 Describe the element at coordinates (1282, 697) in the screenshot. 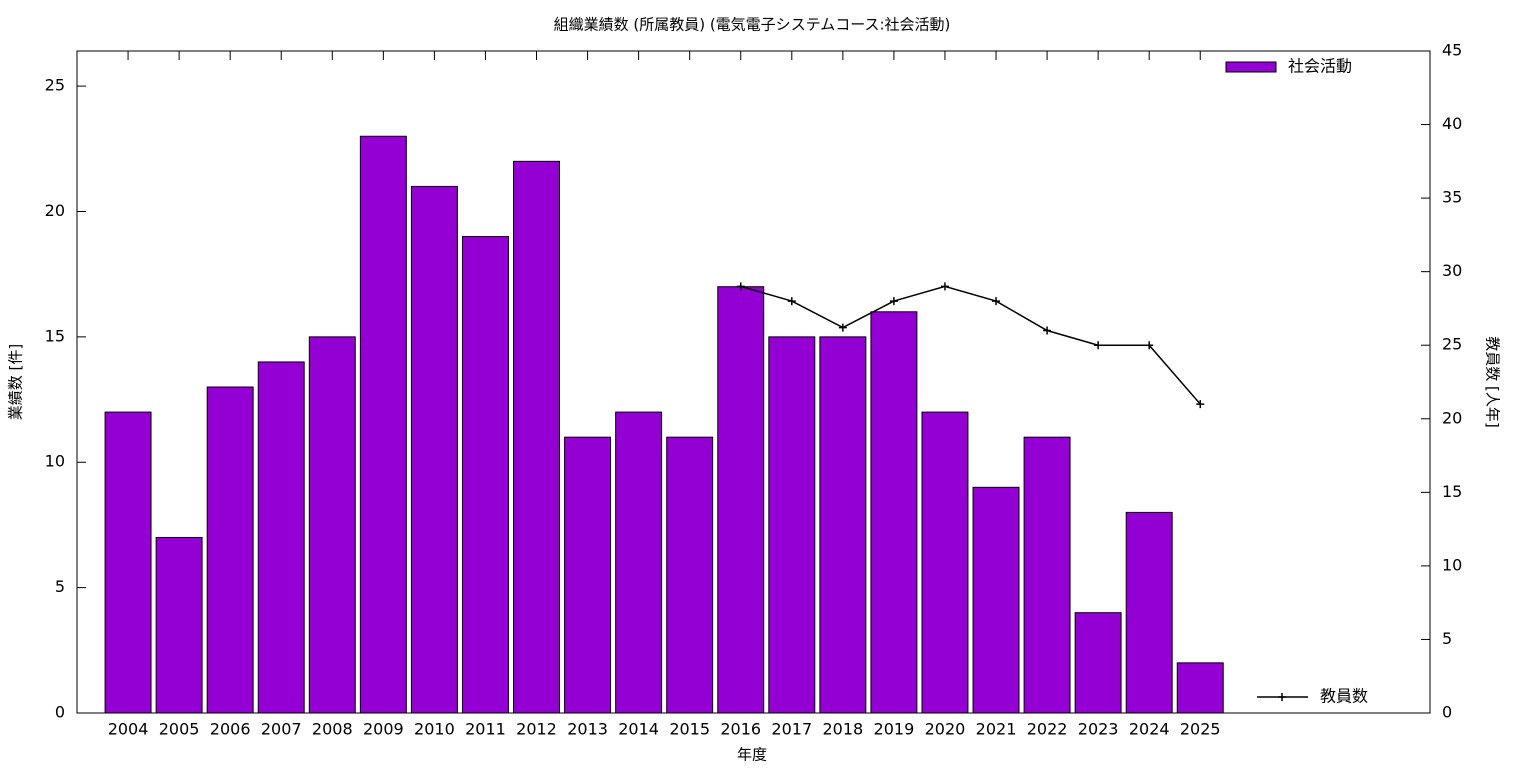

I see `legend-point` at that location.